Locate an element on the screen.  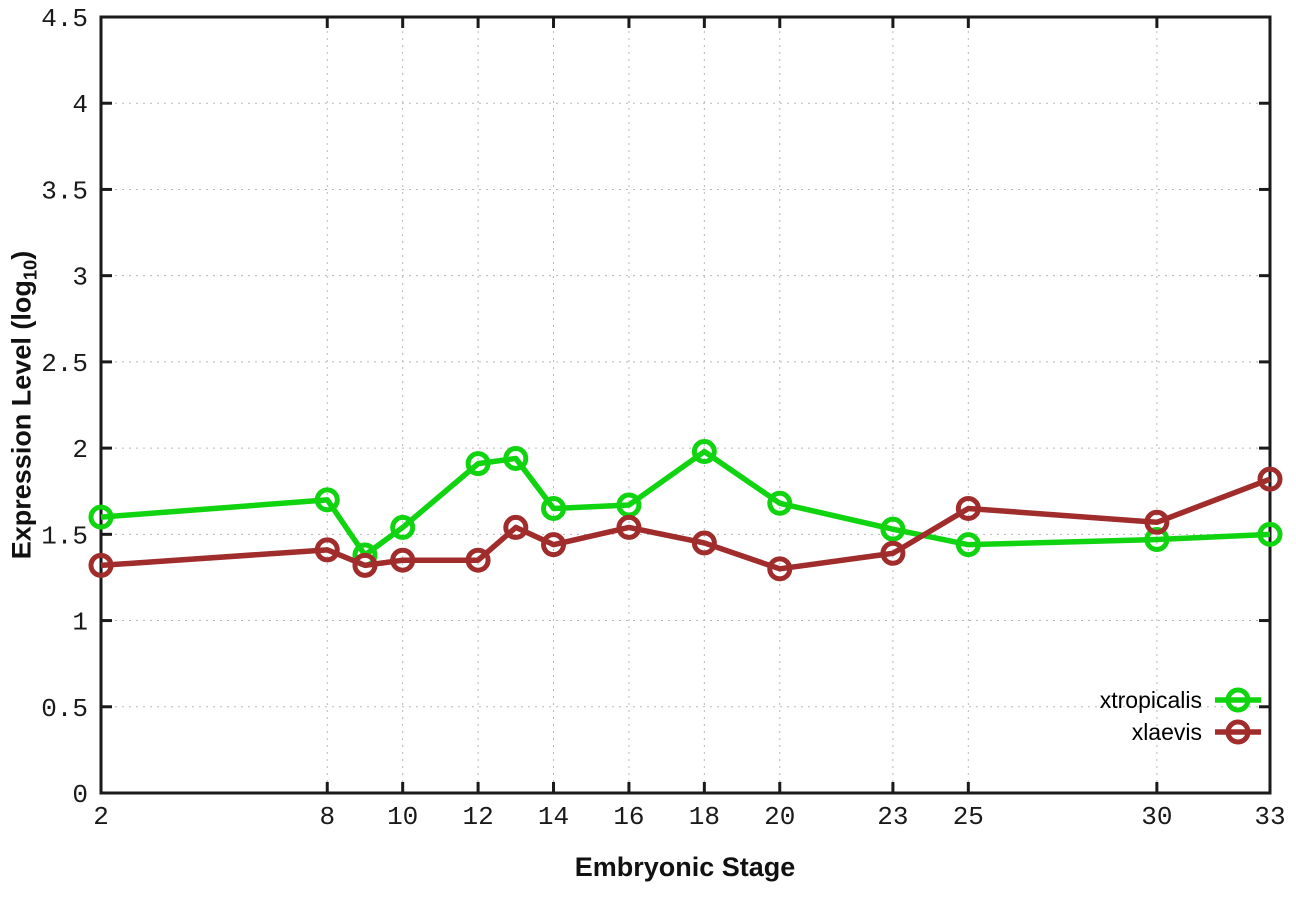
y-tick-label: 0 is located at coordinates (80, 795).